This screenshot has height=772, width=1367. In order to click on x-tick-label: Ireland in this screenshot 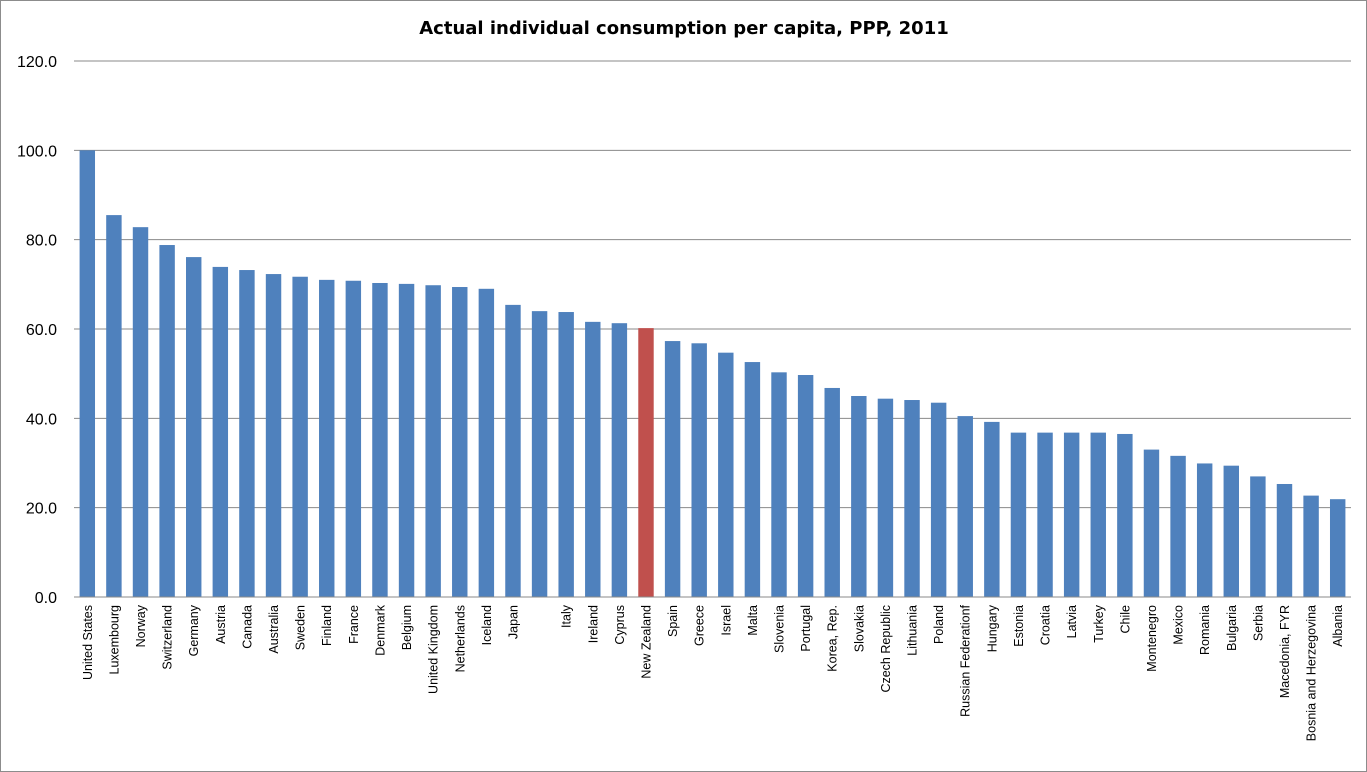, I will do `click(593, 624)`.